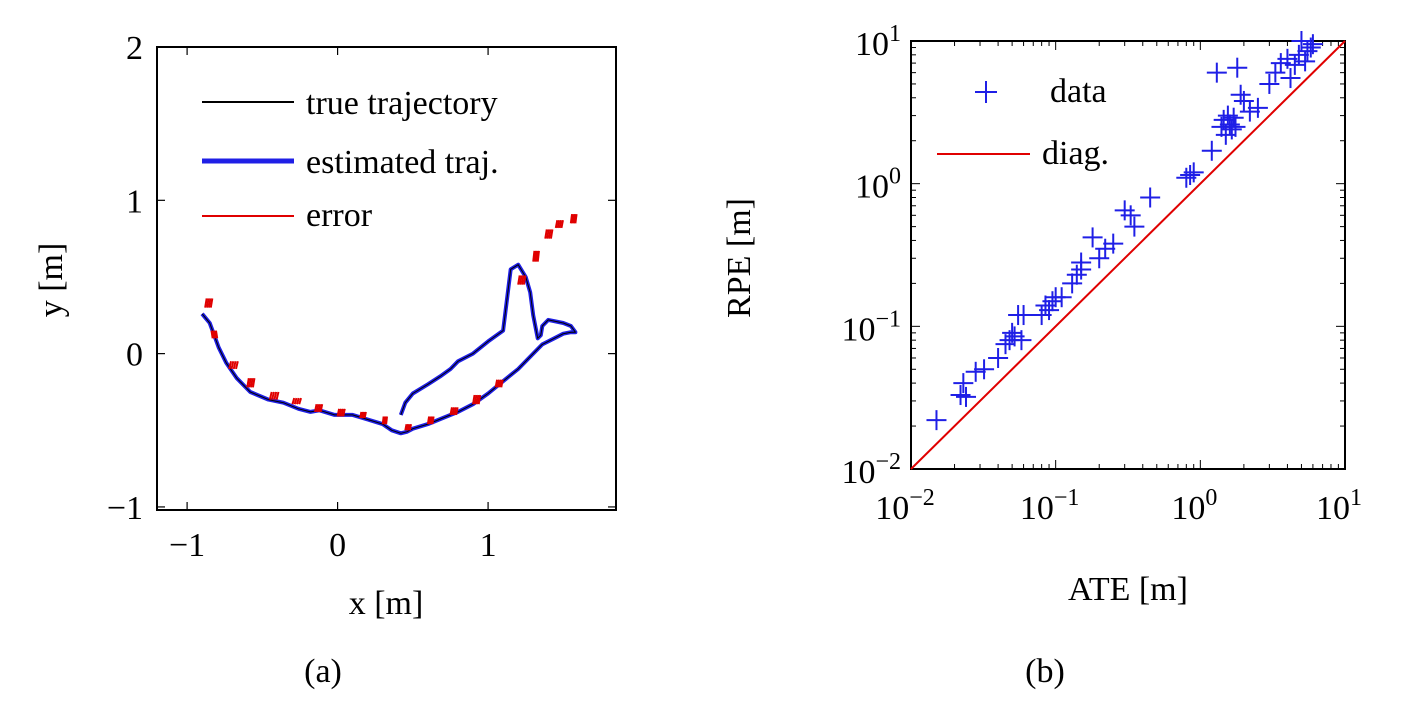 The height and width of the screenshot is (704, 1401). I want to click on y-tick-label: 10¹, so click(878, 42).